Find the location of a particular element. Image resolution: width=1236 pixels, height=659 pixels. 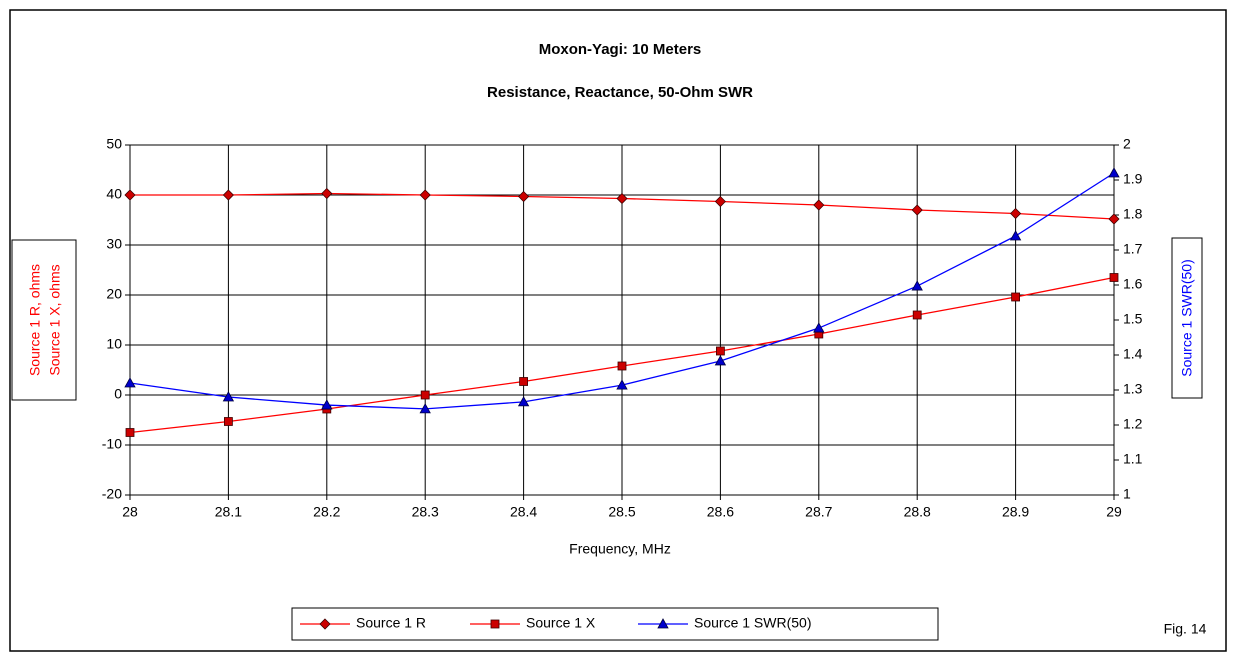

y-tick-label: 30 is located at coordinates (114, 244).